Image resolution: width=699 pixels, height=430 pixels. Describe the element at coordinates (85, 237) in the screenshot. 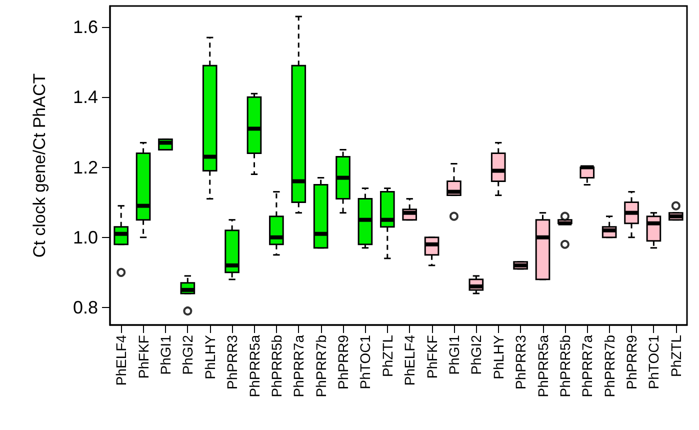

I see `y-tick-label: 1.0` at that location.